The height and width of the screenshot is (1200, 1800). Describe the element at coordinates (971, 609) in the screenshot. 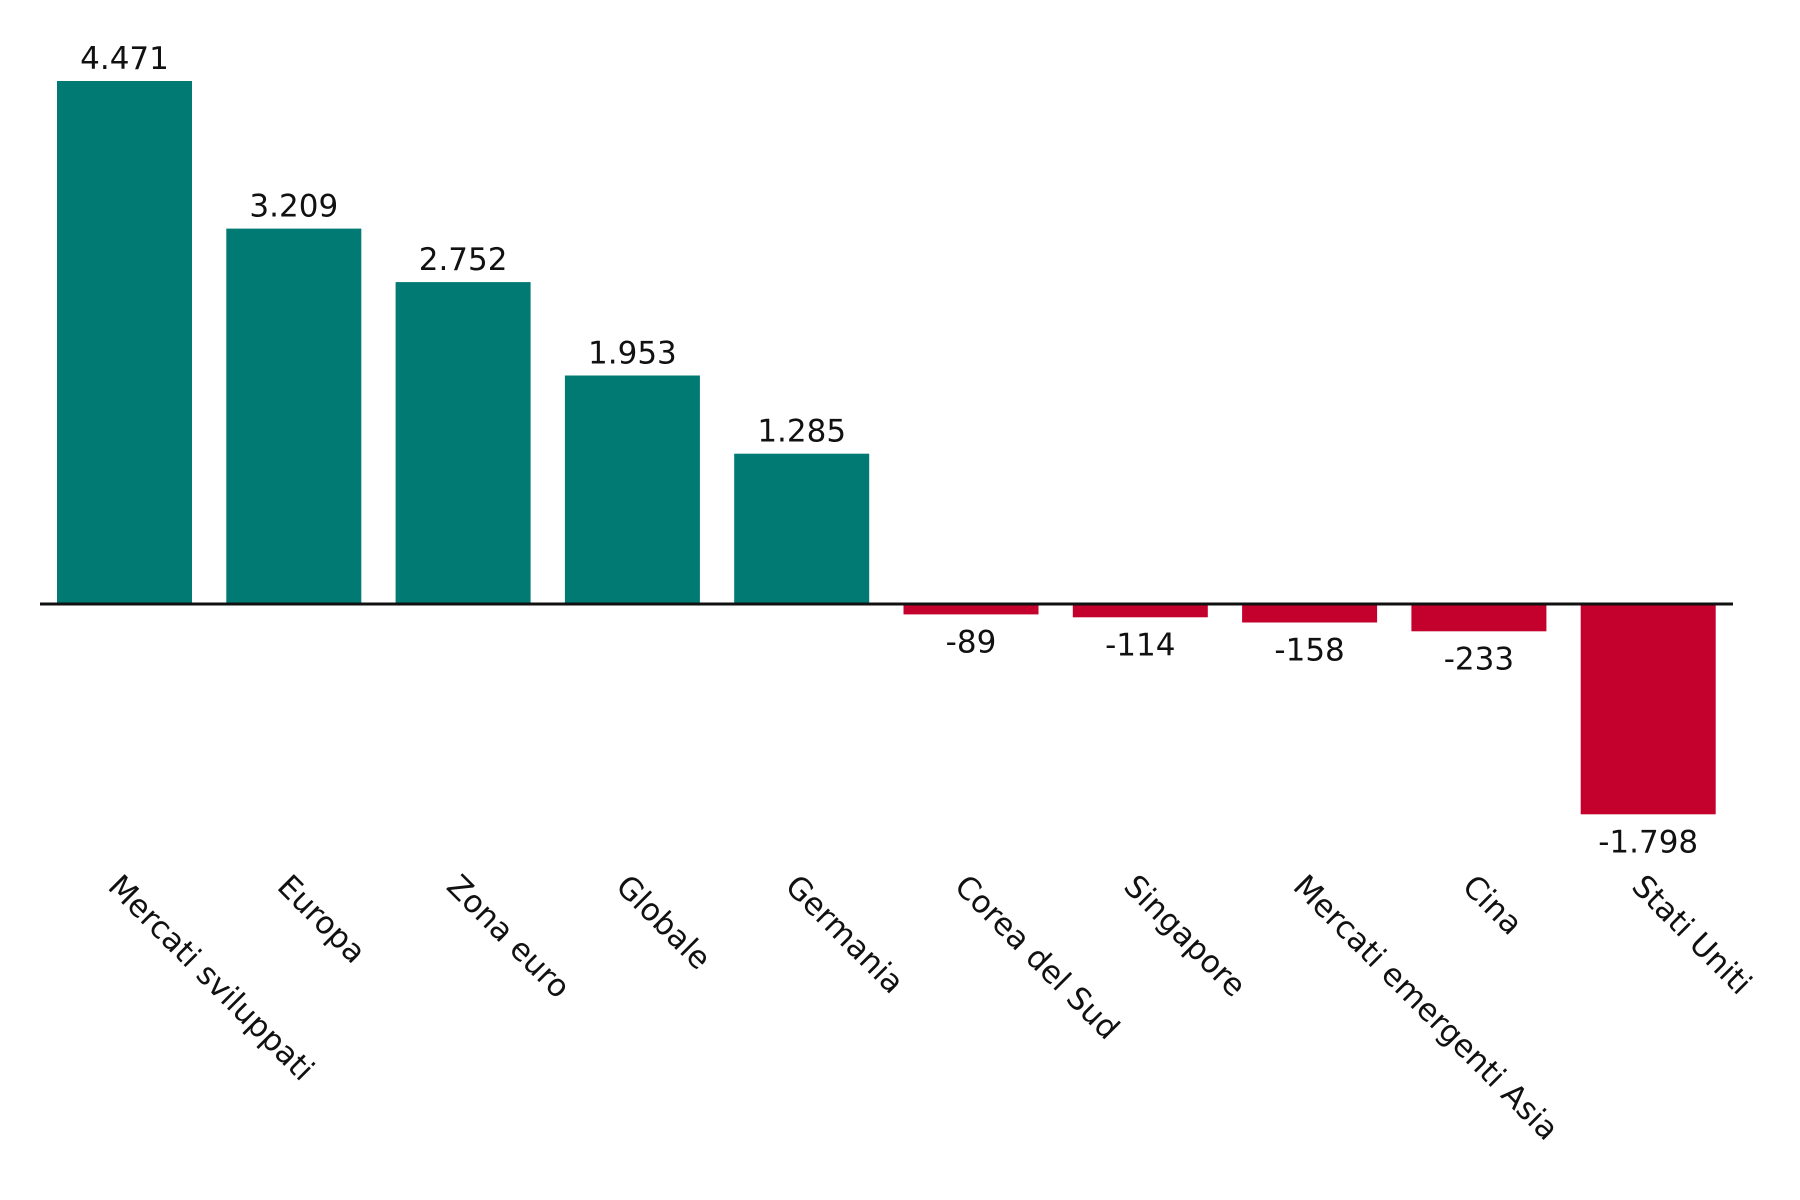

I see `bar-corea-del-sud` at that location.